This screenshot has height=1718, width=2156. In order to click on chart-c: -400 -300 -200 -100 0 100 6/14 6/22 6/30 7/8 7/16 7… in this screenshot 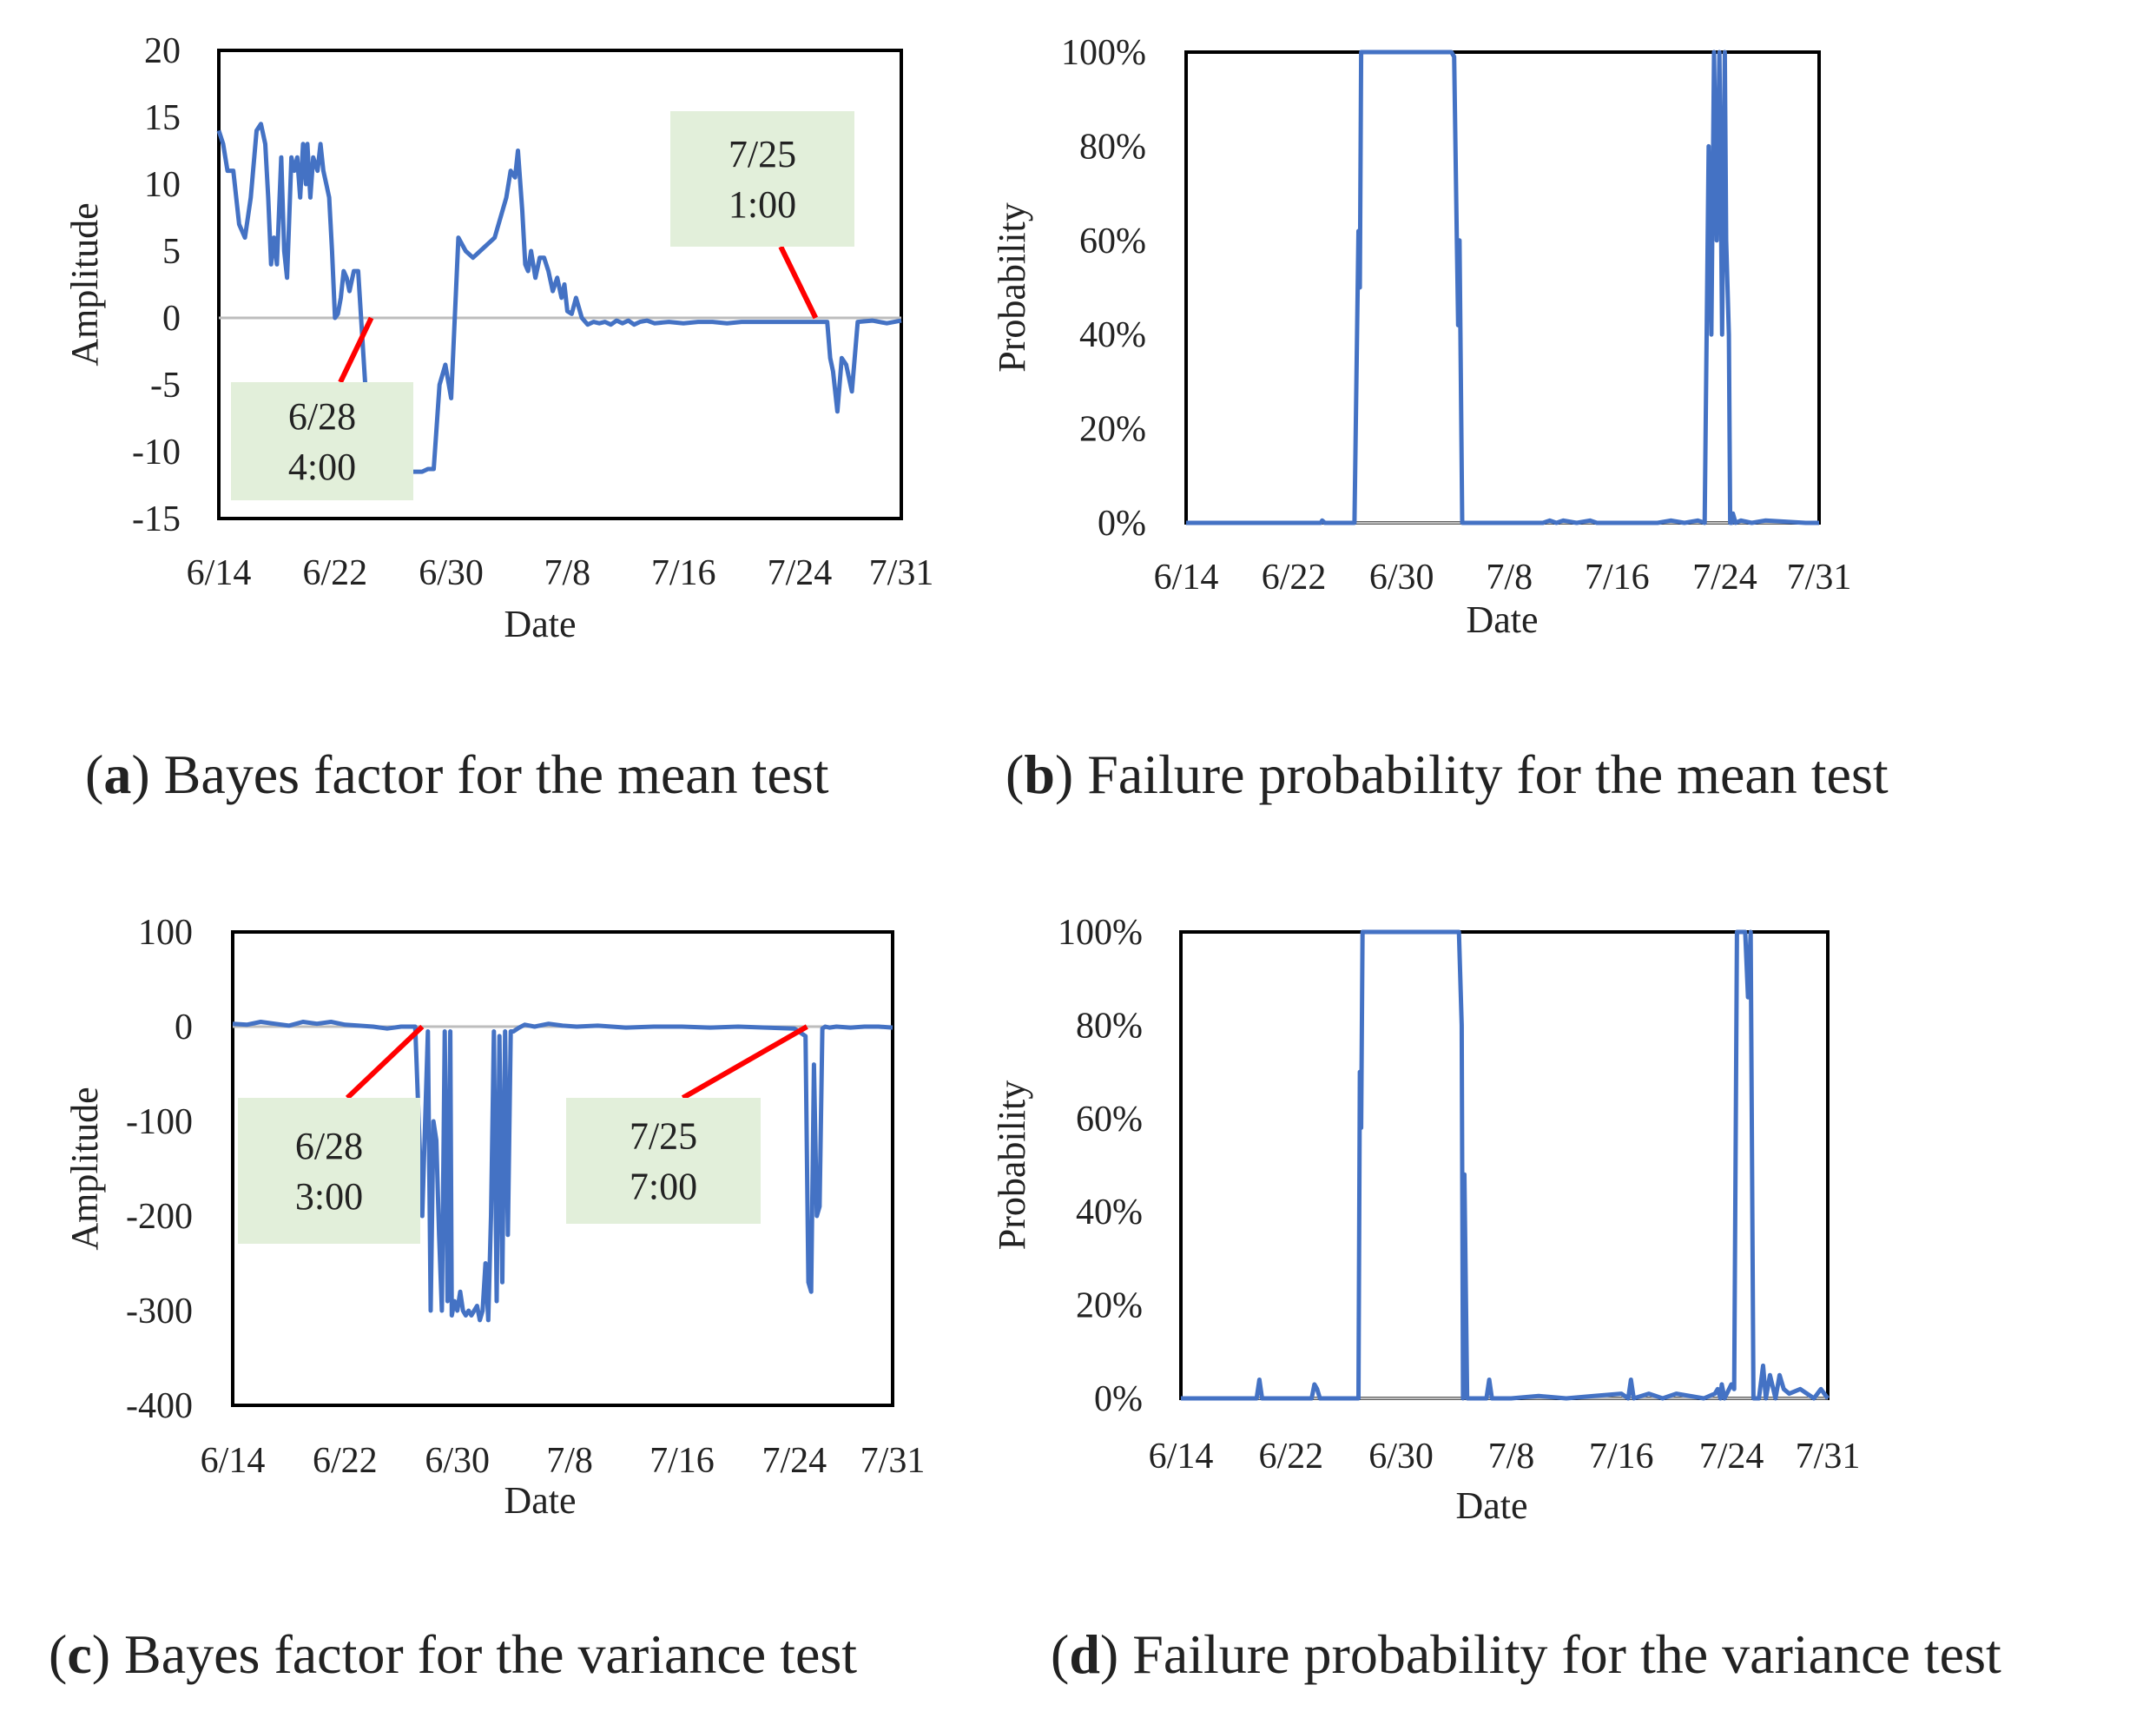, I will do `click(494, 1217)`.